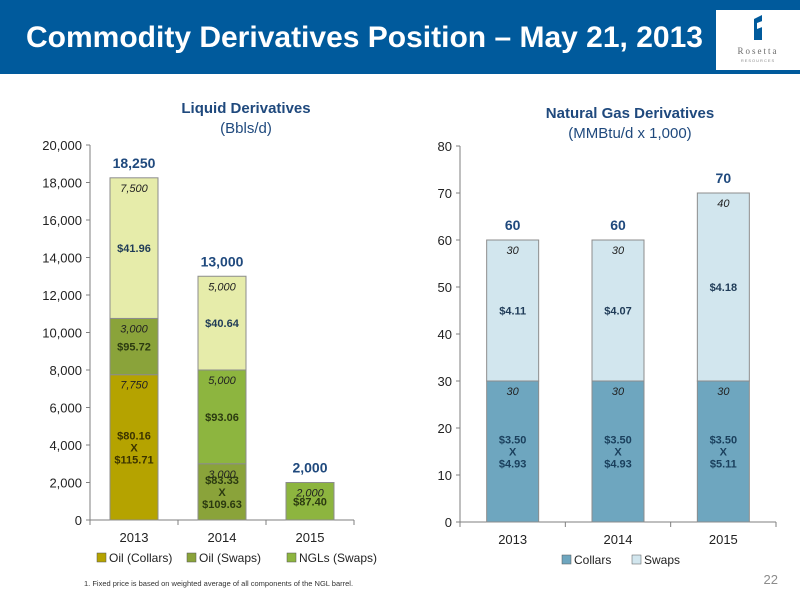 The width and height of the screenshot is (800, 600). What do you see at coordinates (630, 113) in the screenshot?
I see `chart-title: Natural Gas Derivatives` at bounding box center [630, 113].